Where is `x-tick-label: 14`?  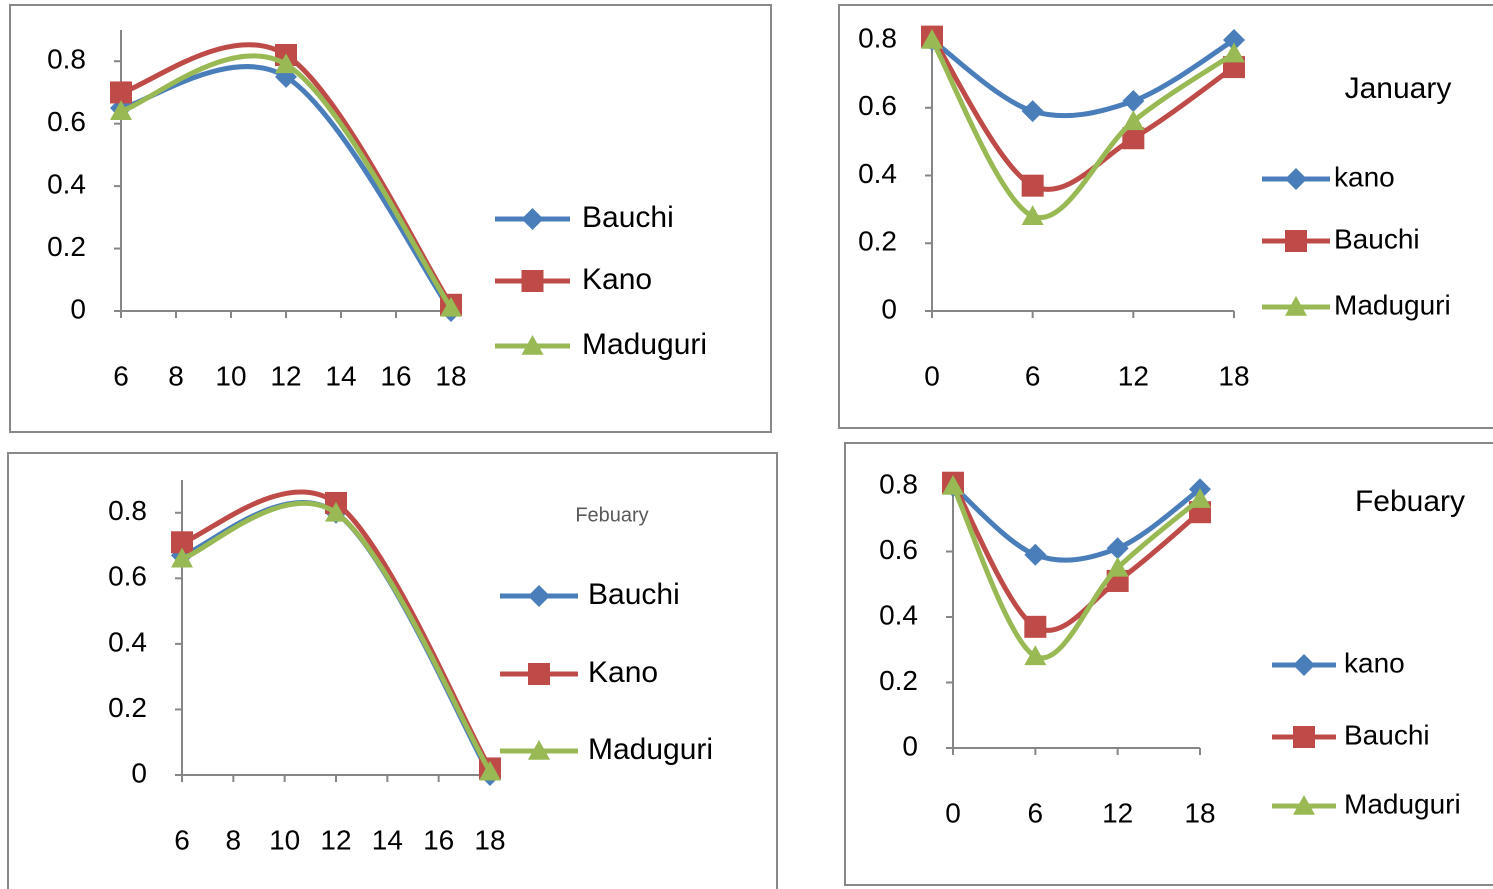 x-tick-label: 14 is located at coordinates (387, 839).